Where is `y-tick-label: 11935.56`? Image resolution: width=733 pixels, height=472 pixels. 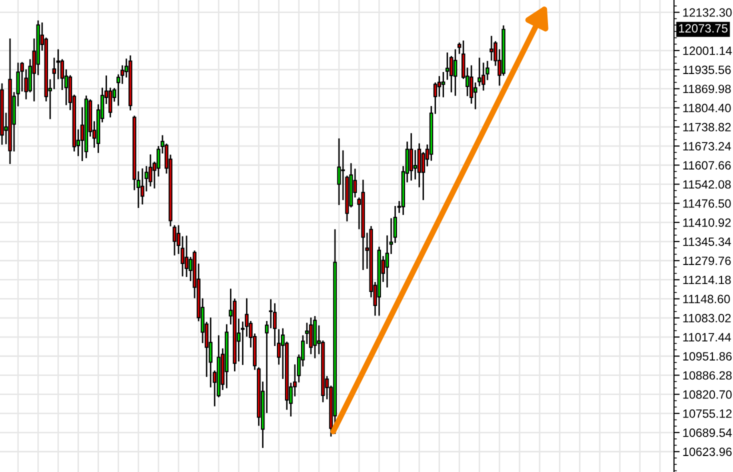
y-tick-label: 11935.56 is located at coordinates (707, 70).